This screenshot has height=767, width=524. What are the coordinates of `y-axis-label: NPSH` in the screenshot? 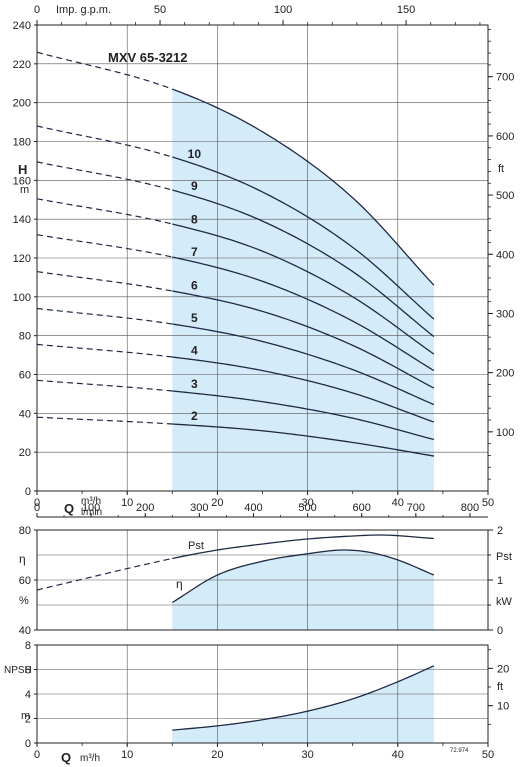 It's located at (18, 670).